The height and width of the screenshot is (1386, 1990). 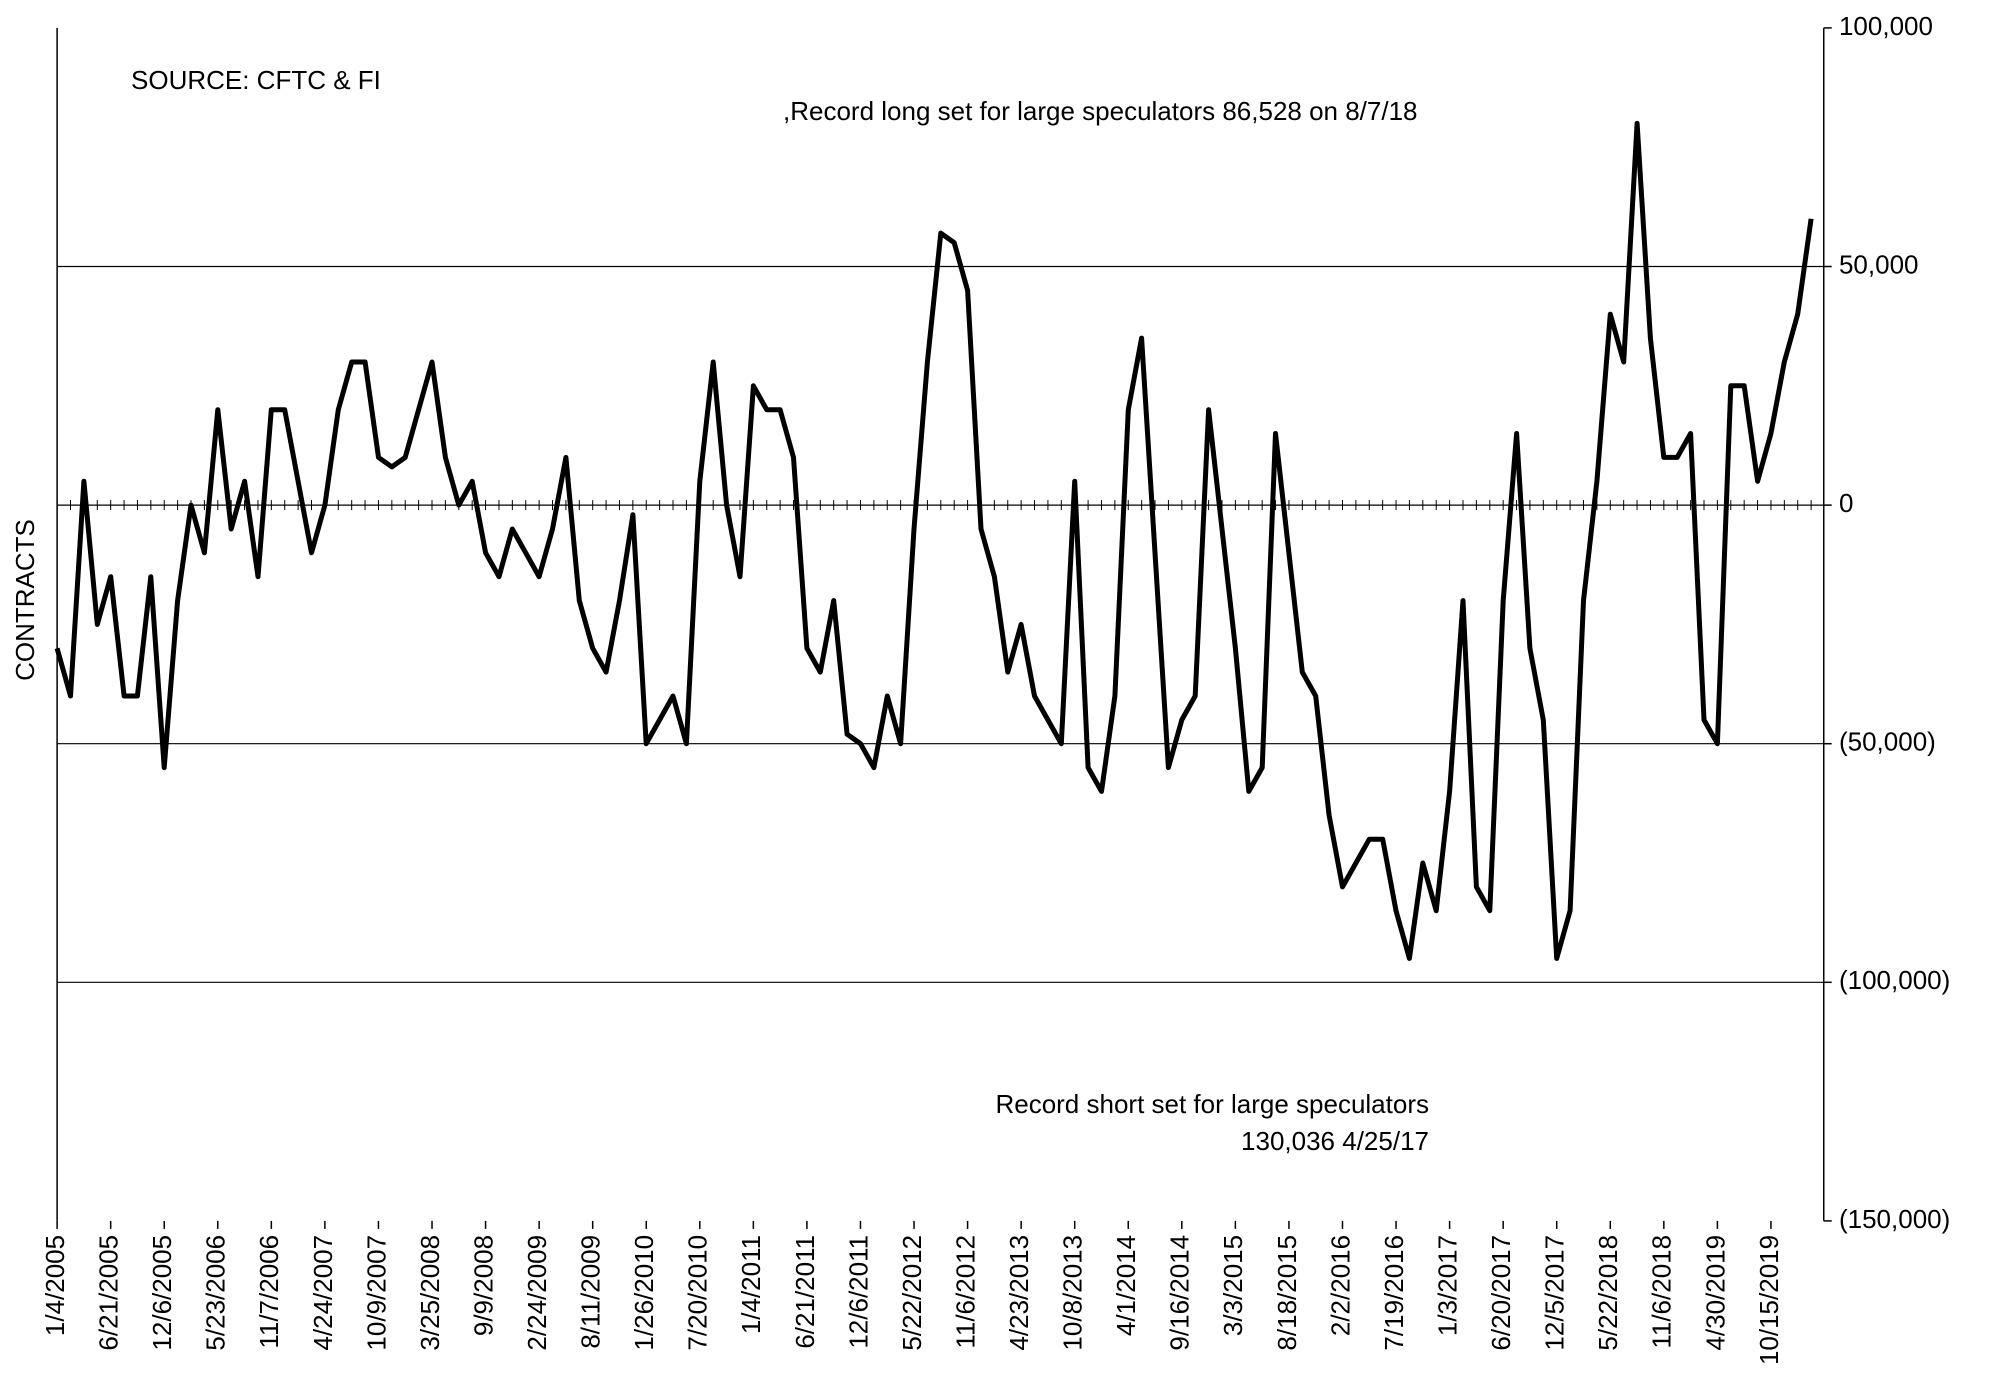 I want to click on x-tick-label: 10/15/2019, so click(x=1769, y=1300).